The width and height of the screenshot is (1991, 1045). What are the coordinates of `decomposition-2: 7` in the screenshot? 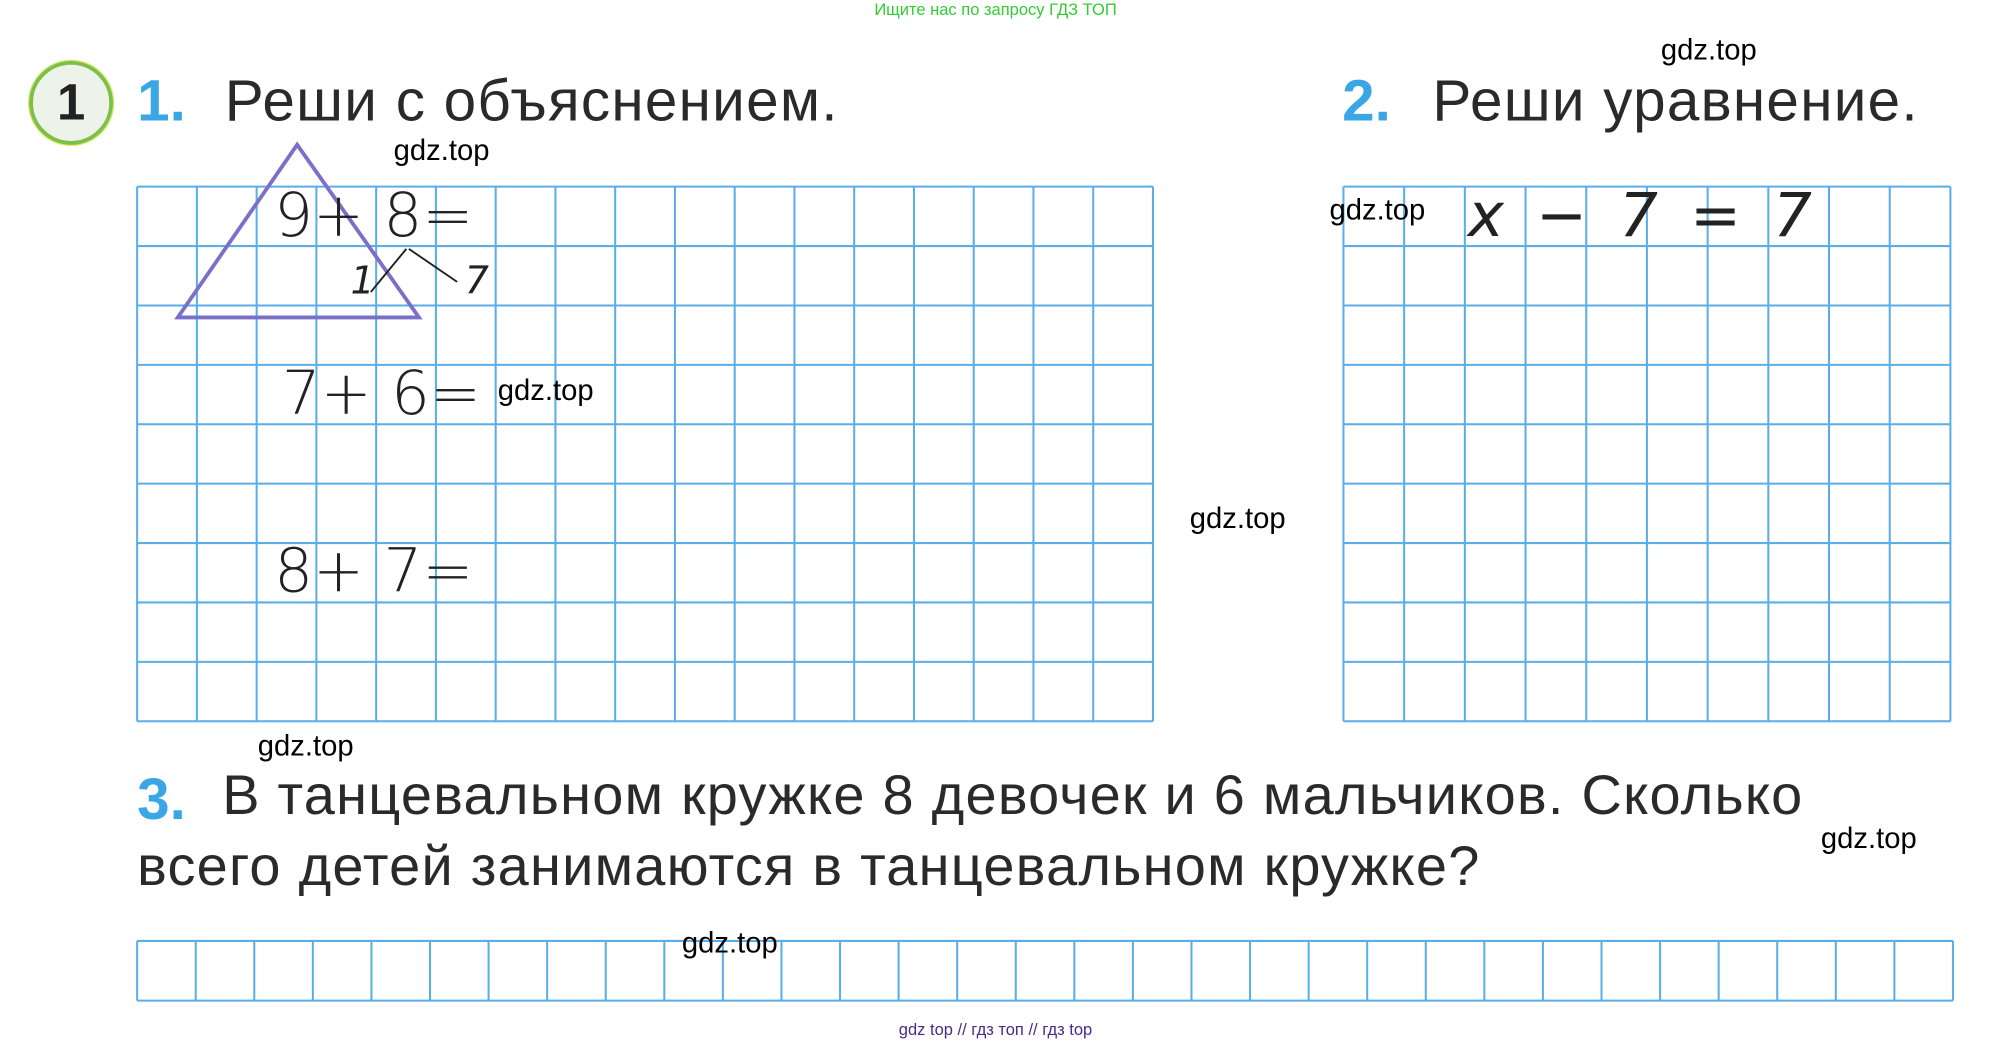 It's located at (476, 281).